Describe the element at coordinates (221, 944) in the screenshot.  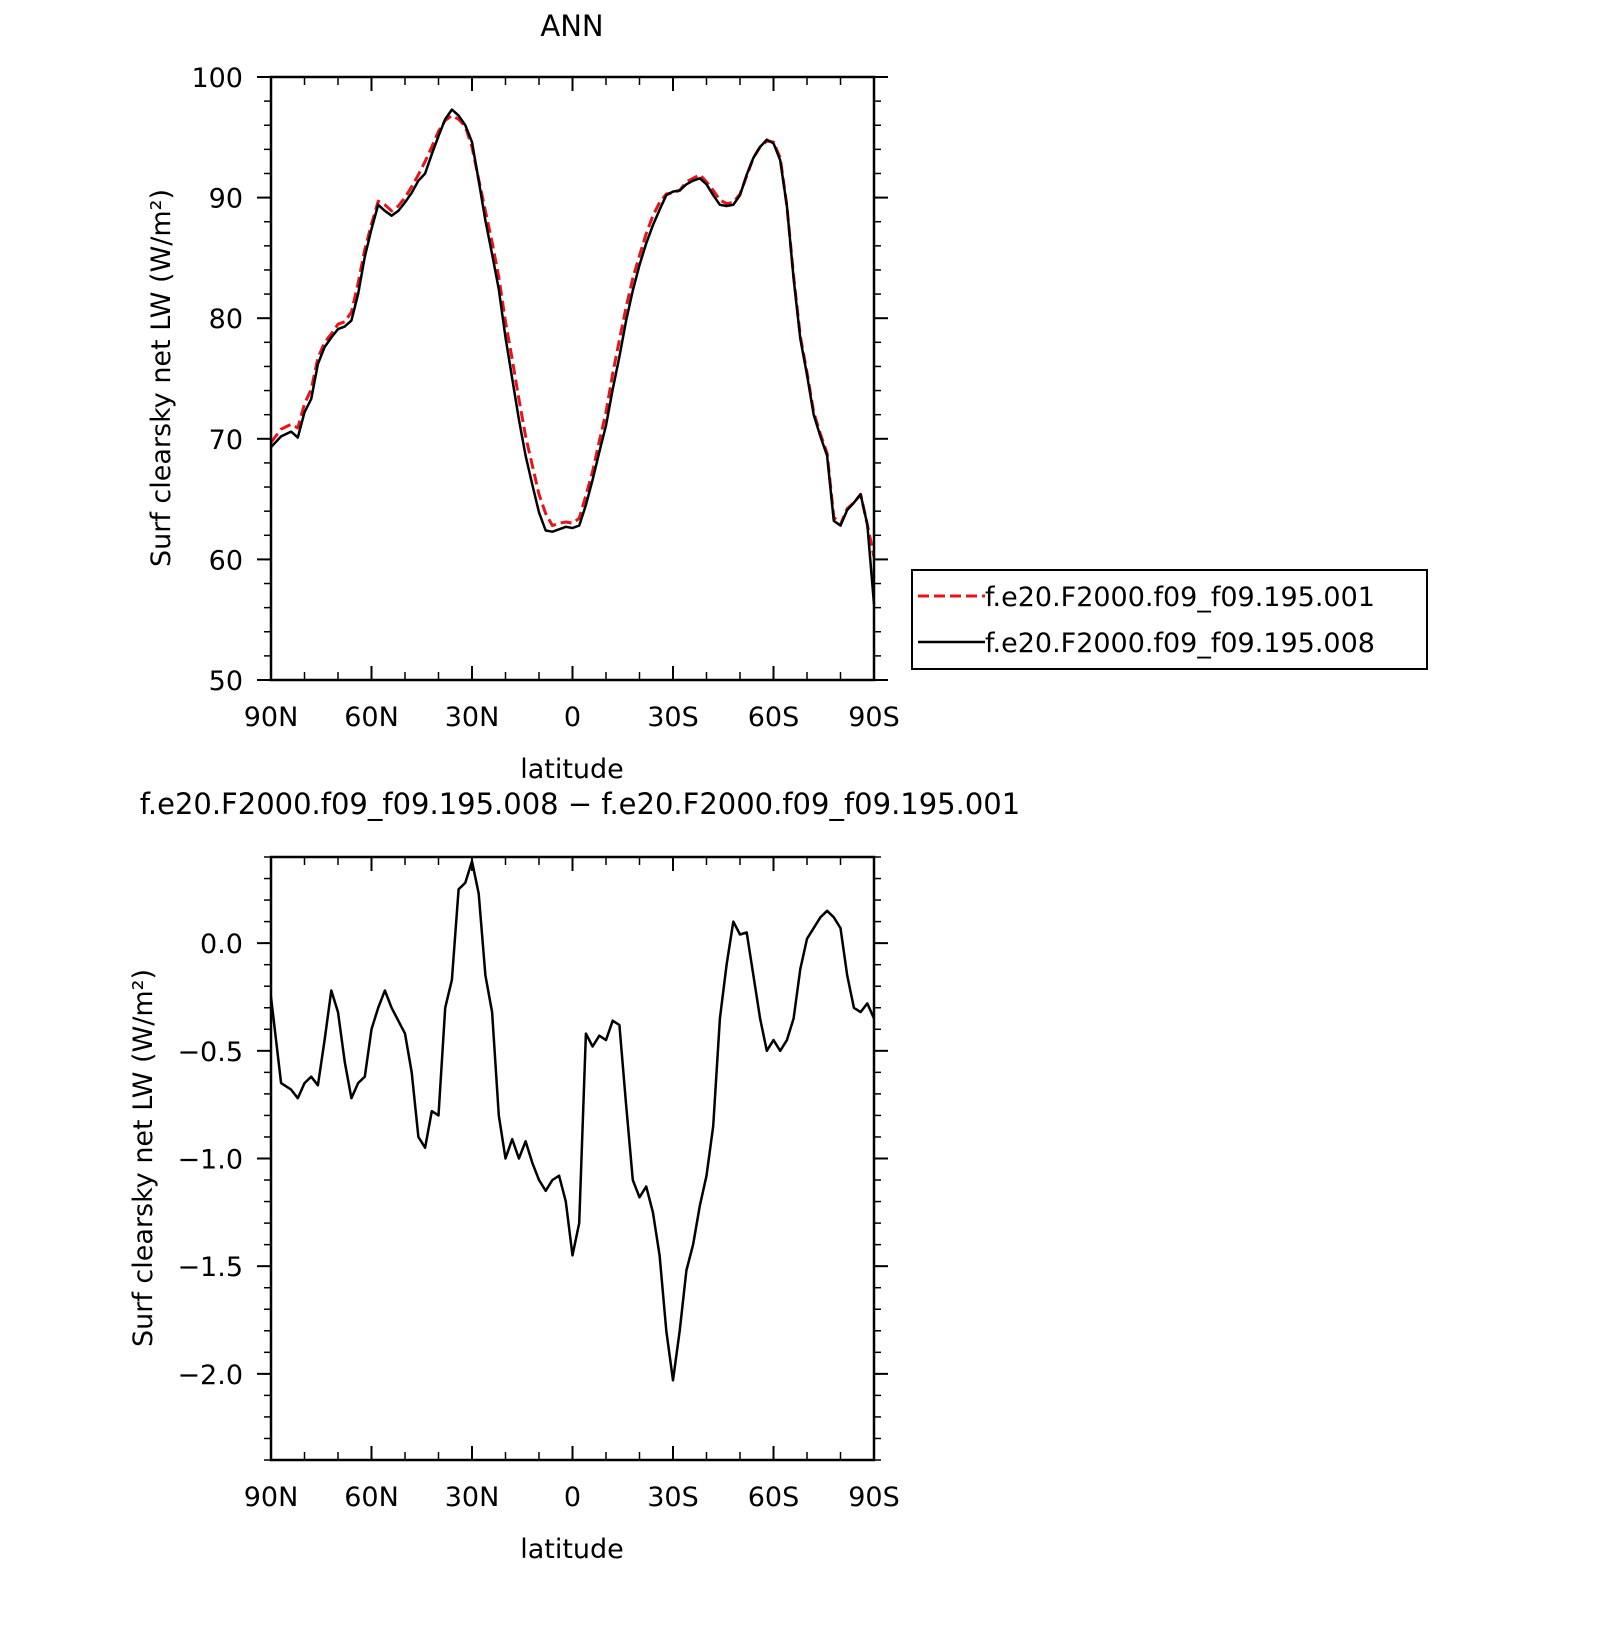
I see `y-tick-label: 0.0` at that location.